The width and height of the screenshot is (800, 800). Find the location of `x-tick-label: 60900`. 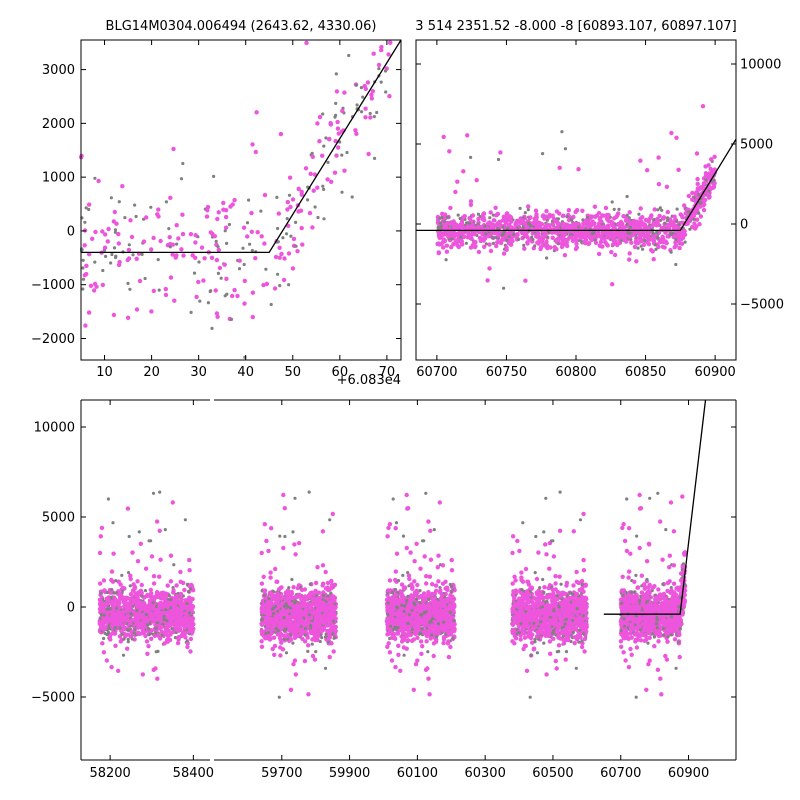

x-tick-label: 60900 is located at coordinates (714, 372).